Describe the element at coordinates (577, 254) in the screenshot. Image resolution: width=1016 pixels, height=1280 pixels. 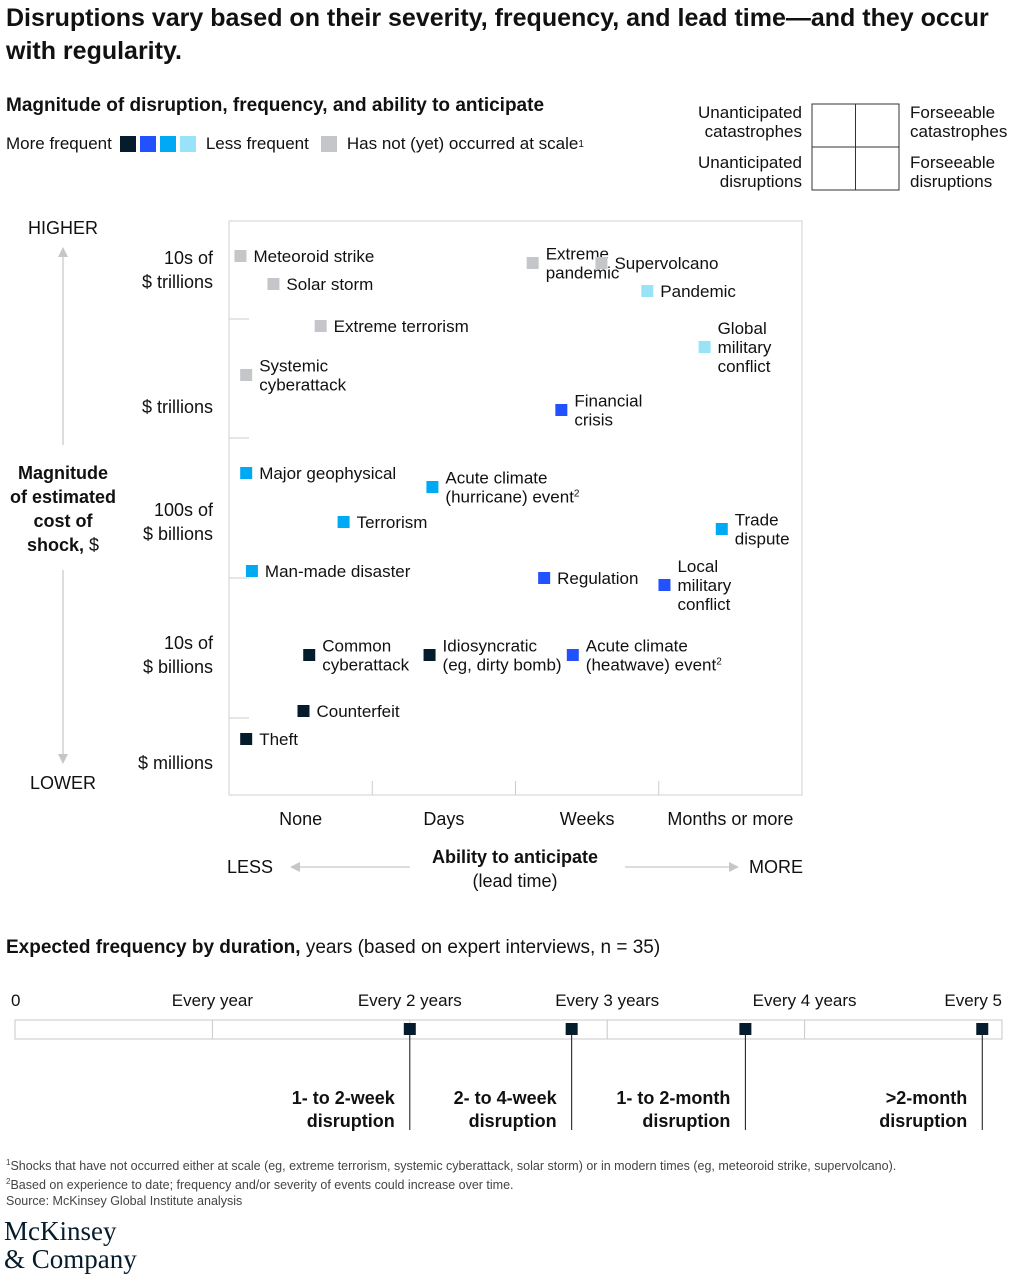
I see `data-point-label: Extreme` at that location.